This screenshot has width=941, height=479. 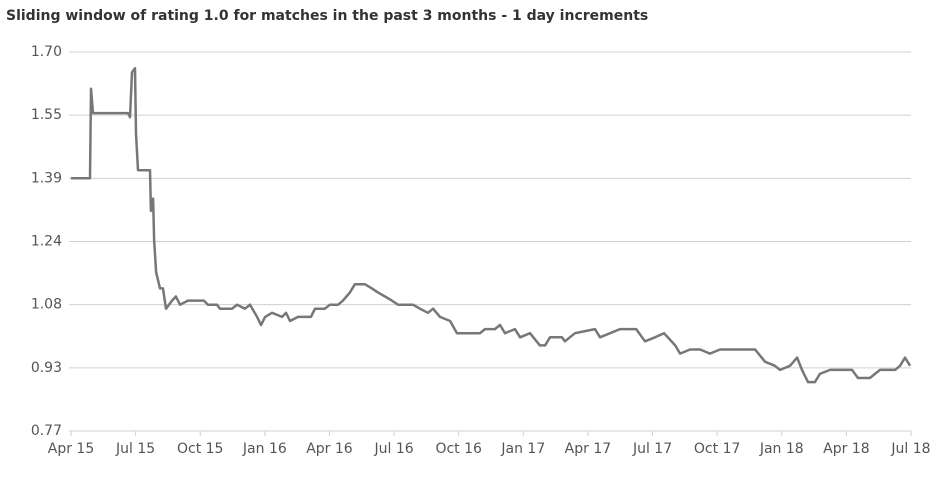 What do you see at coordinates (781, 449) in the screenshot?
I see `x-tick-label: Jan 18` at bounding box center [781, 449].